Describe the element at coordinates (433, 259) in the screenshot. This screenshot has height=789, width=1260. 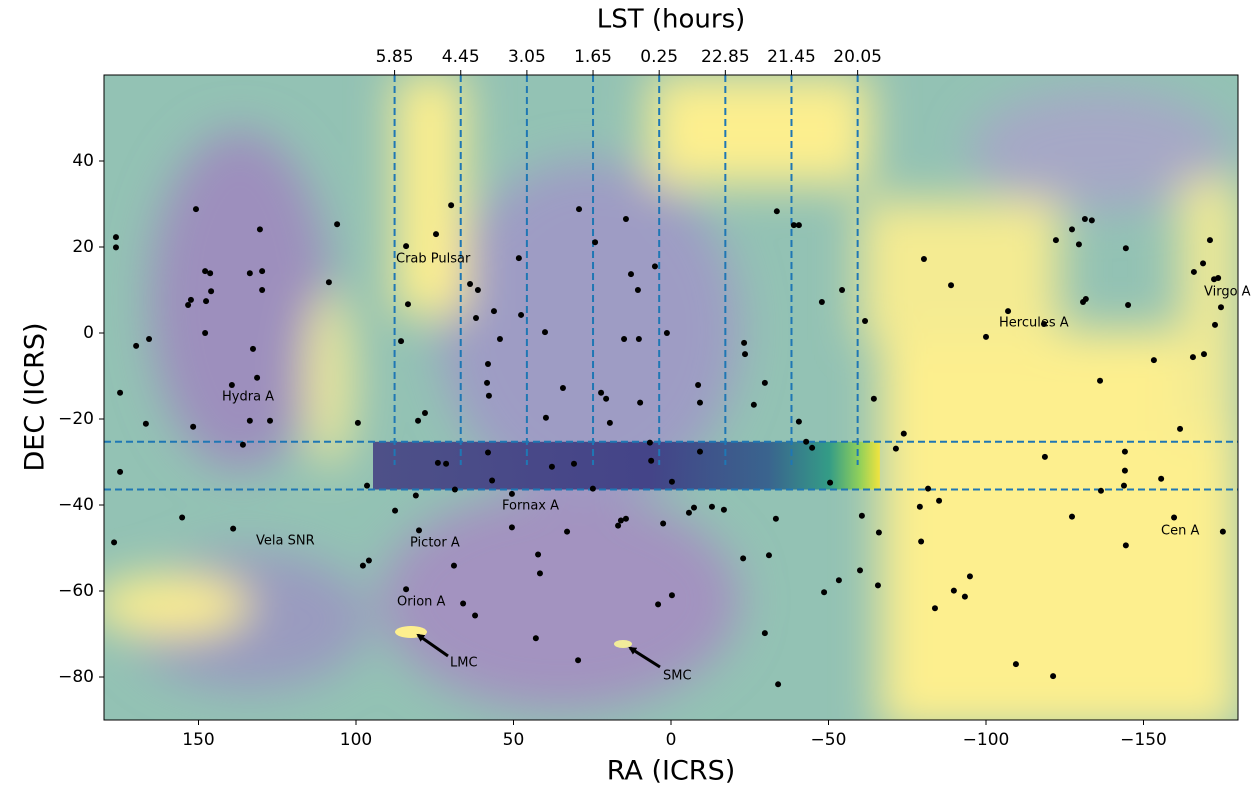
I see `annotation: Crab Pulsar` at that location.